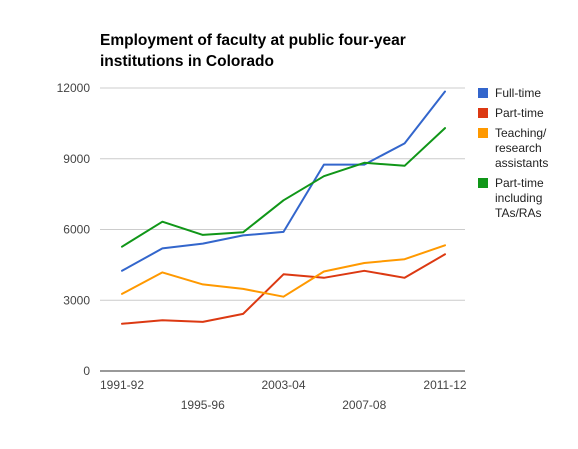 Image resolution: width=578 pixels, height=449 pixels. Describe the element at coordinates (76, 230) in the screenshot. I see `y-tick-label: 6000` at that location.